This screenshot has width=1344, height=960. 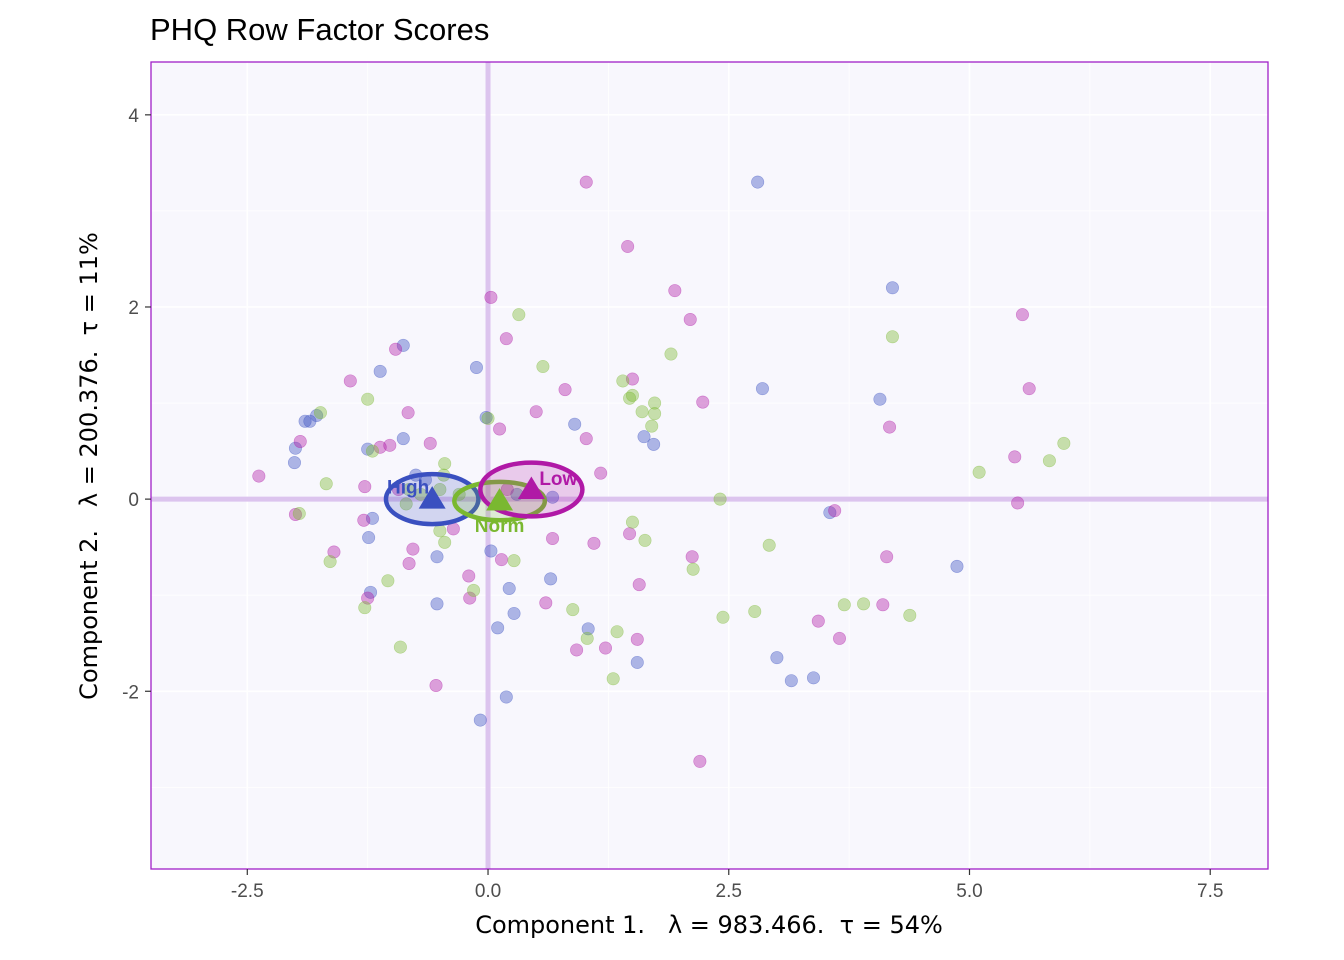 What do you see at coordinates (247, 891) in the screenshot?
I see `x-tick-label: -2.5` at bounding box center [247, 891].